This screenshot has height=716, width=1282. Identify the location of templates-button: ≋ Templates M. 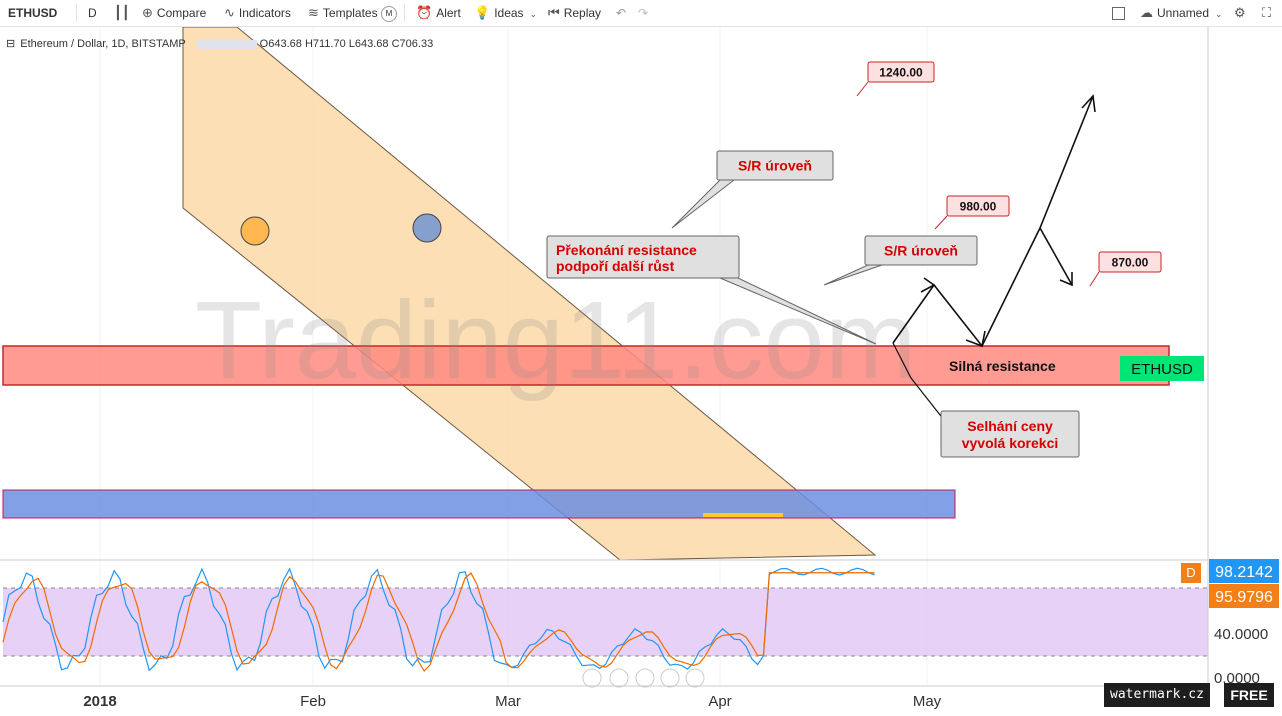
(352, 13).